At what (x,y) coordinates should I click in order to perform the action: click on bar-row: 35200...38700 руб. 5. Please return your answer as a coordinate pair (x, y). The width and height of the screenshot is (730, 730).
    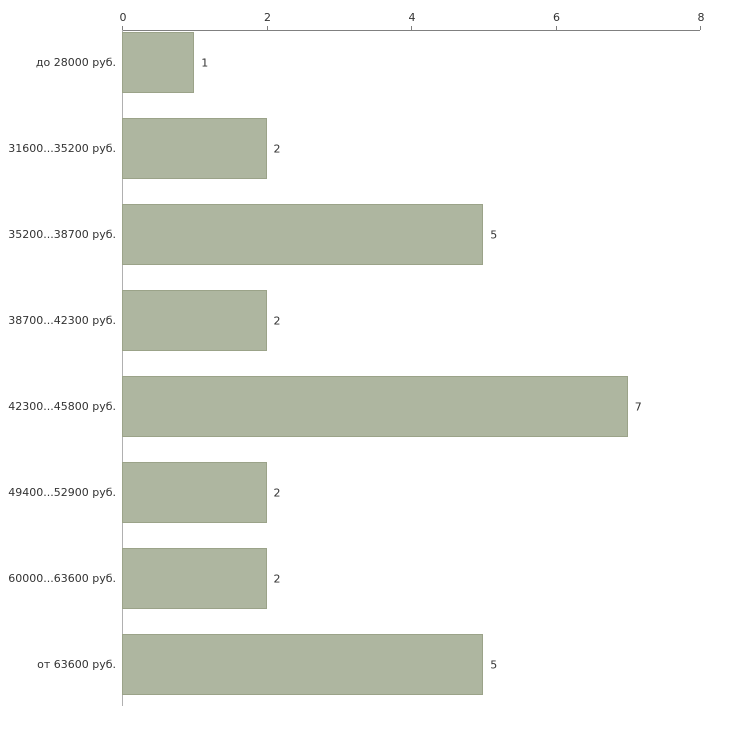
    Looking at the image, I should click on (365, 234).